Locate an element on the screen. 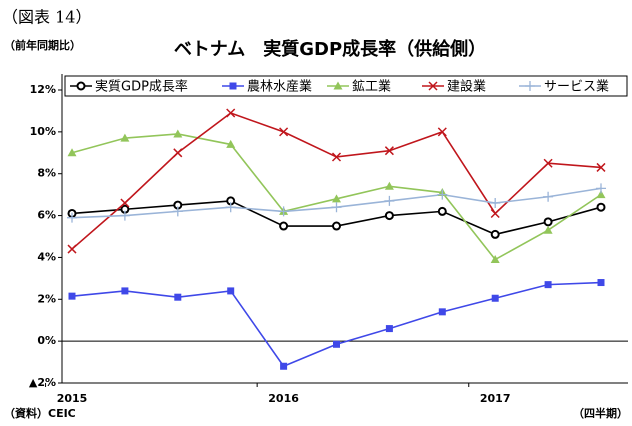 This screenshot has width=632, height=426. y-tick-label: 6% is located at coordinates (46, 215).